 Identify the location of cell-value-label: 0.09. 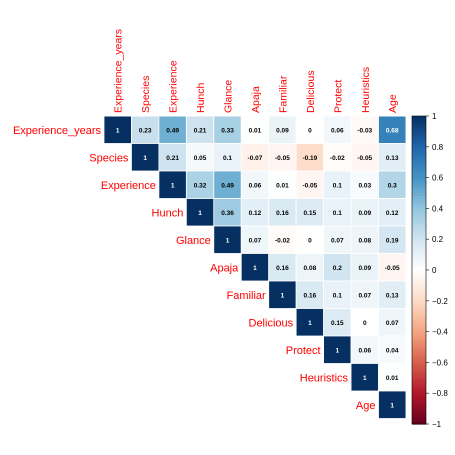
(364, 213).